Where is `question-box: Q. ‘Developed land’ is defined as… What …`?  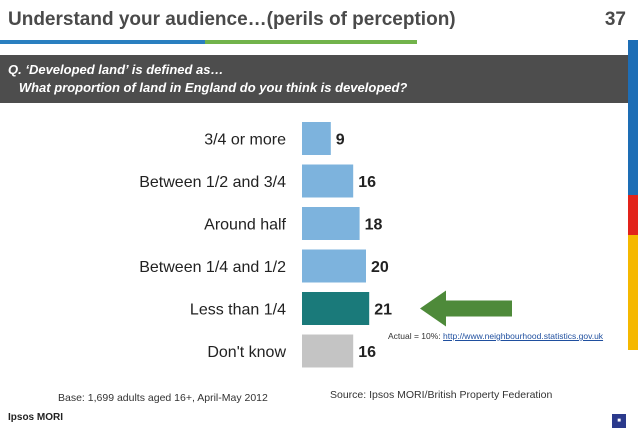
question-box: Q. ‘Developed land’ is defined as… What … is located at coordinates (314, 79).